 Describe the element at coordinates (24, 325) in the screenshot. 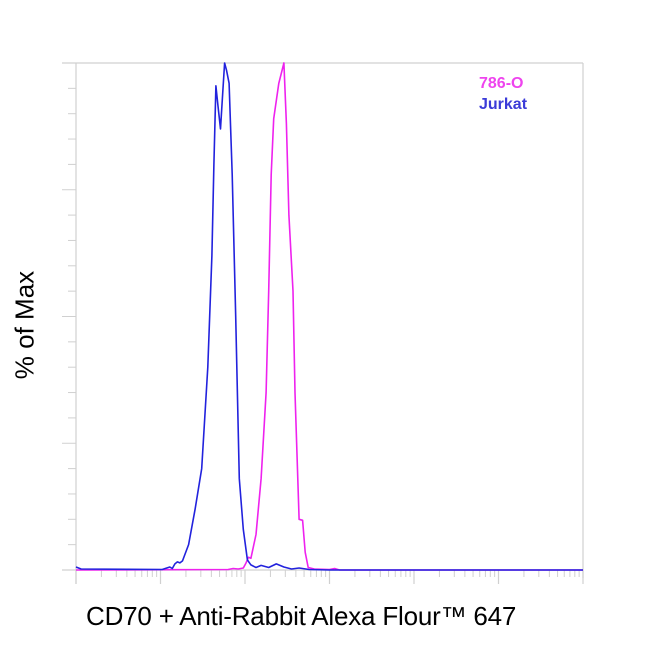

I see `y-axis-label: % of Max` at that location.